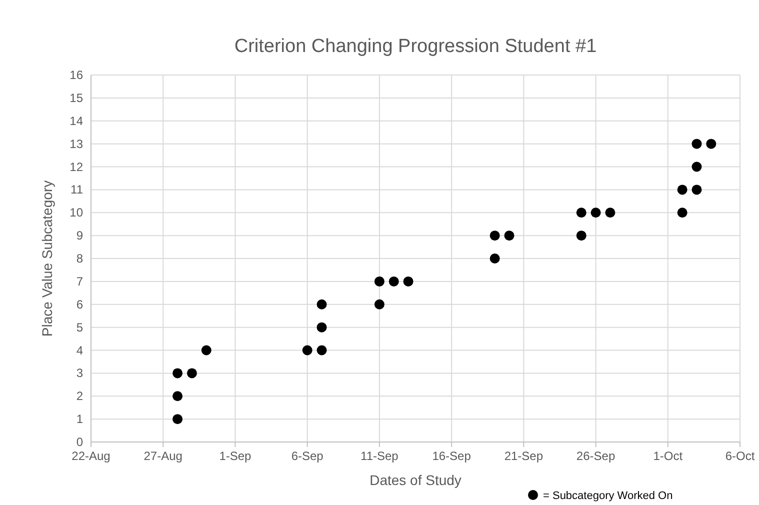 This screenshot has height=505, width=759. I want to click on y-tick-label: 1, so click(80, 419).